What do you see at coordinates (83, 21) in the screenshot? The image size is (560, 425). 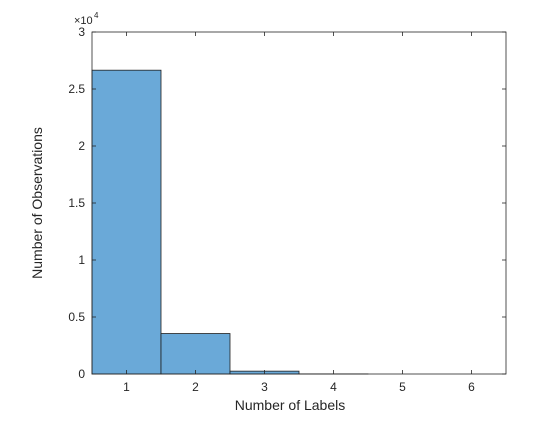 I see `y-exponent-base: ×10` at bounding box center [83, 21].